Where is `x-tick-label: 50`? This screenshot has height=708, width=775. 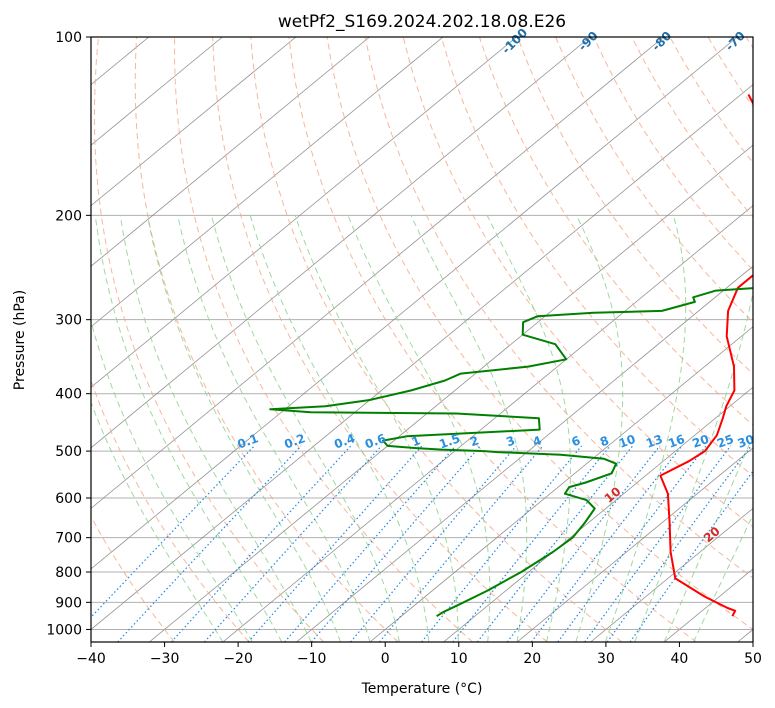
x-tick-label: 50 is located at coordinates (753, 659).